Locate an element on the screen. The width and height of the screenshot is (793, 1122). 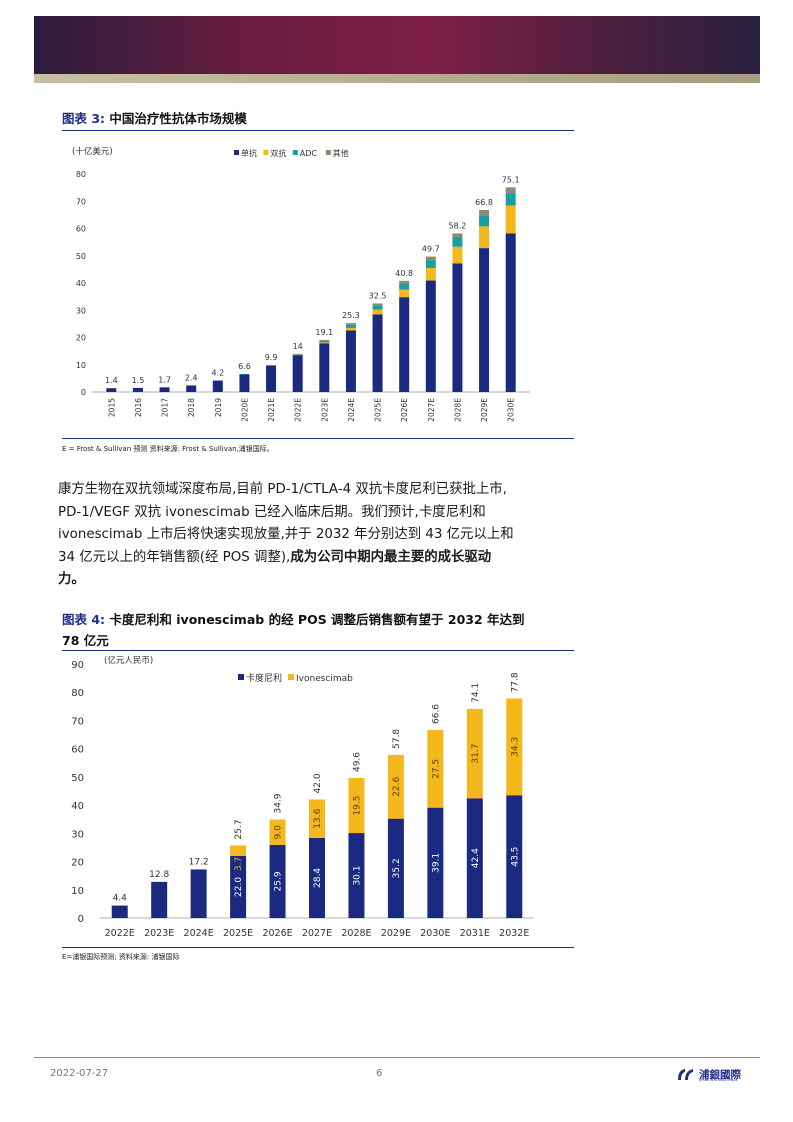
footer-date: 2022-07-27 is located at coordinates (79, 1073).